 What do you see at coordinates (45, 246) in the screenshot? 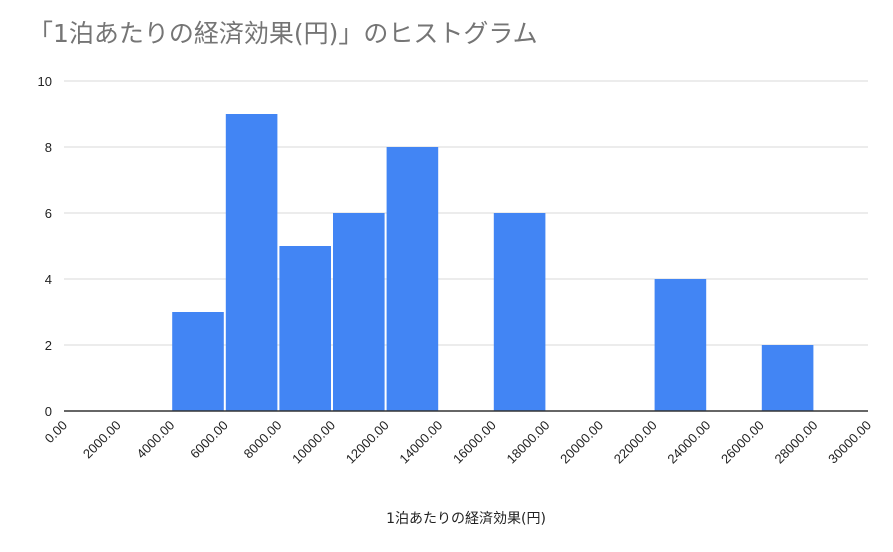
I see `y-tick-labels: 0 2 4 6 8 10` at bounding box center [45, 246].